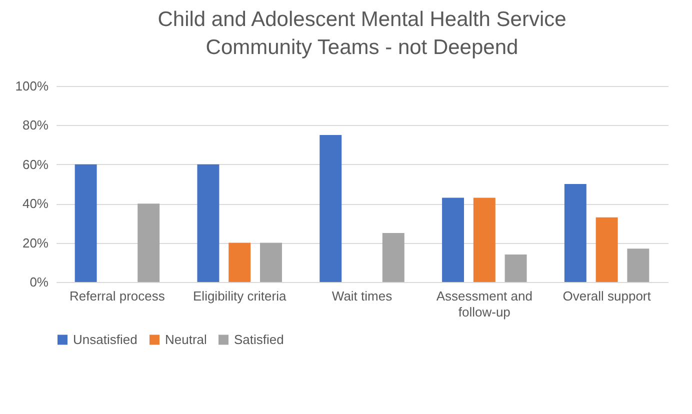 This screenshot has width=692, height=414. I want to click on x-tick-label: Overall support, so click(607, 296).